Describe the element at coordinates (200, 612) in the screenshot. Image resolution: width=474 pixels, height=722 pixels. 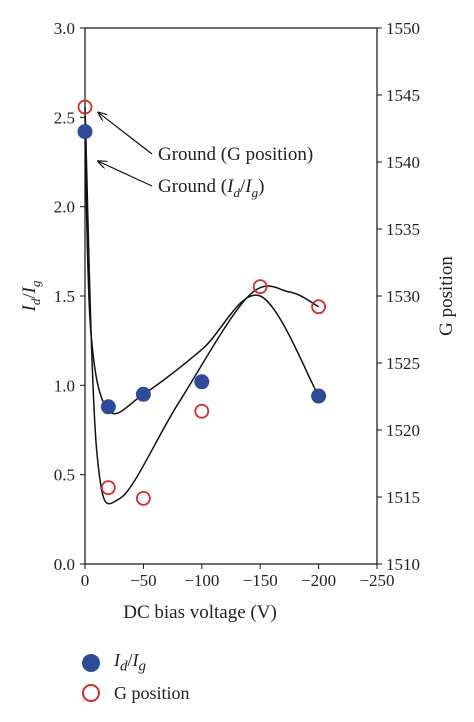
I see `x-axis-title: DC bias voltage (V)` at that location.